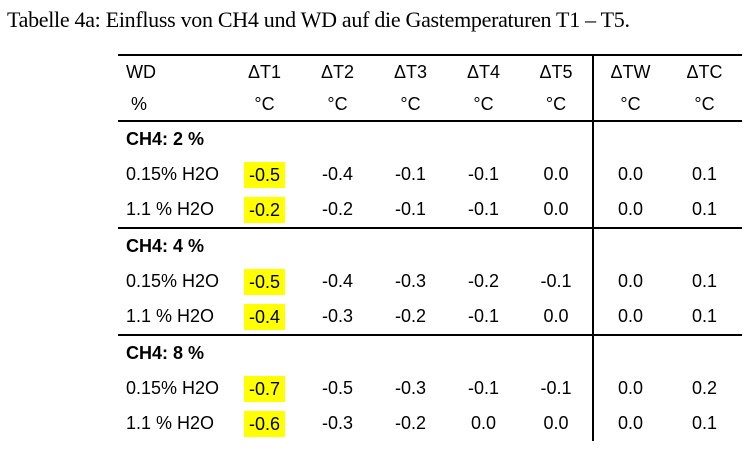 The width and height of the screenshot is (755, 456). Describe the element at coordinates (430, 71) in the screenshot. I see `header-row-labels: WD ΔT1 ΔT2 ΔT3 ΔT4 ΔT5 ΔTW ΔTC` at that location.